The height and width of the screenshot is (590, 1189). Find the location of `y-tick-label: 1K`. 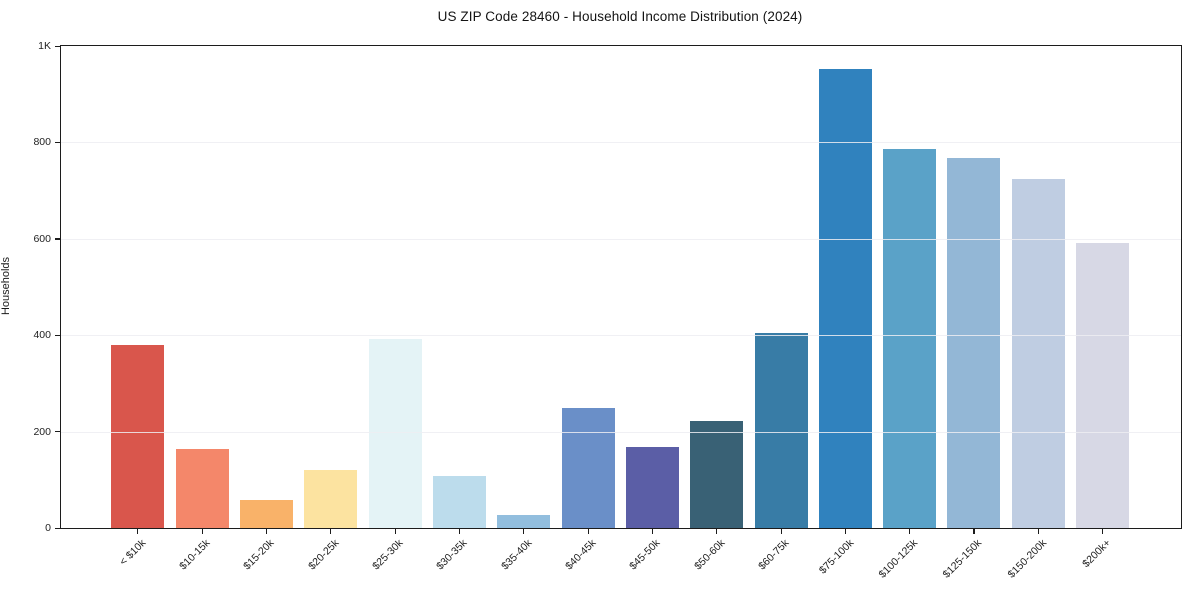

y-tick-label: 1K is located at coordinates (44, 46).